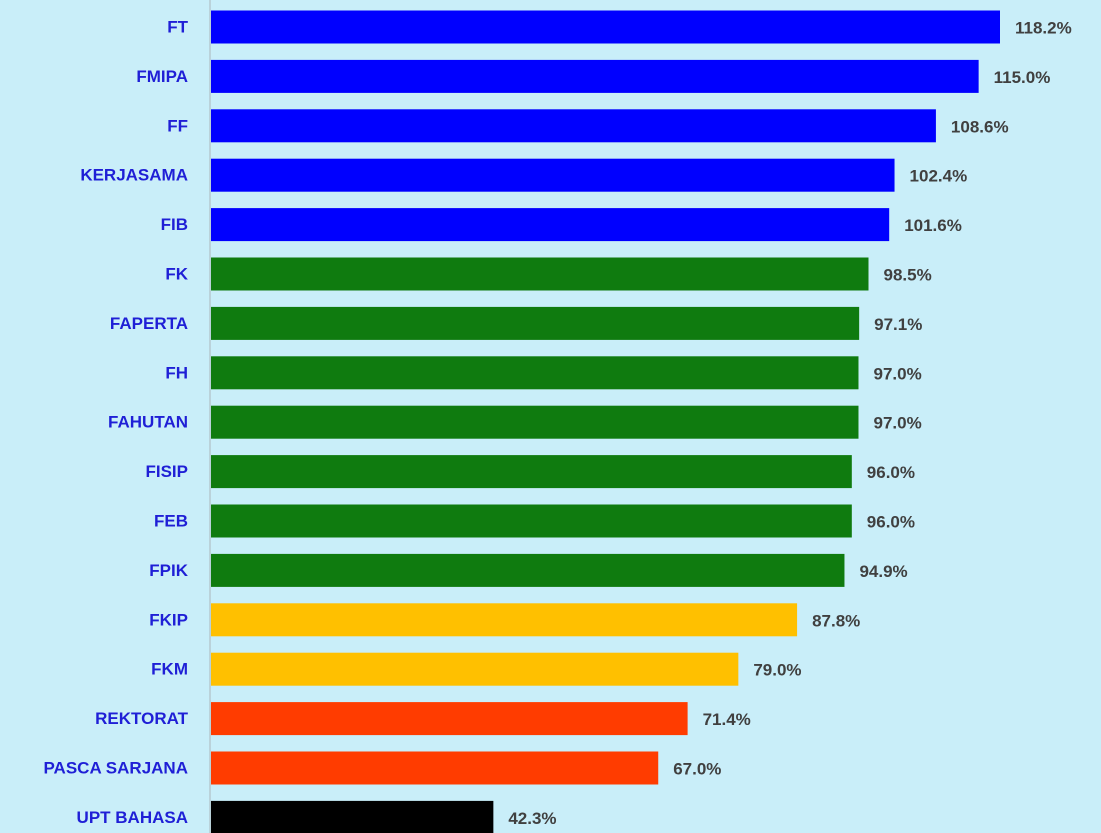  What do you see at coordinates (149, 323) in the screenshot?
I see `category-label: FAPERTA` at bounding box center [149, 323].